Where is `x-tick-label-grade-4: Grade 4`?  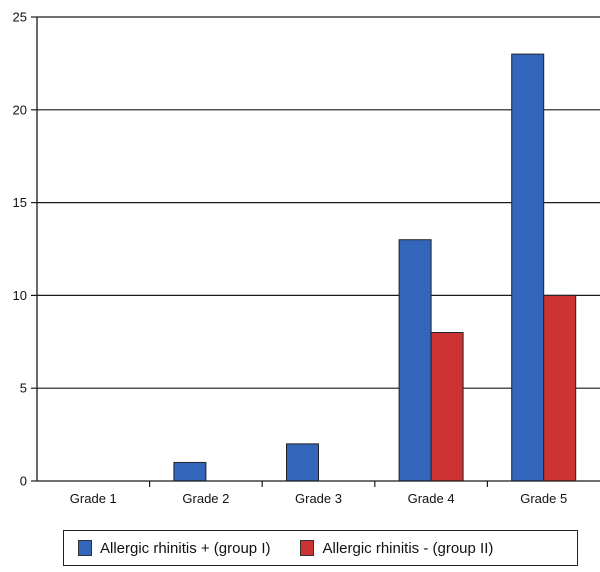
x-tick-label-grade-4: Grade 4 is located at coordinates (431, 498).